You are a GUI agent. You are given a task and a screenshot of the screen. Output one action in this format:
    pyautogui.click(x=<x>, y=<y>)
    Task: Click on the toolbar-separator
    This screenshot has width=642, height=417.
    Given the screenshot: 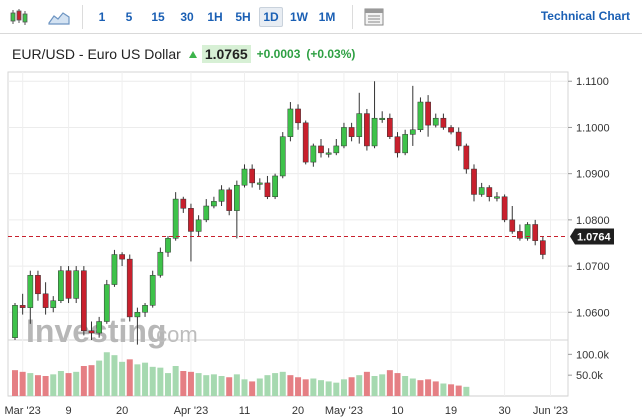 What is the action you would take?
    pyautogui.click(x=82, y=17)
    